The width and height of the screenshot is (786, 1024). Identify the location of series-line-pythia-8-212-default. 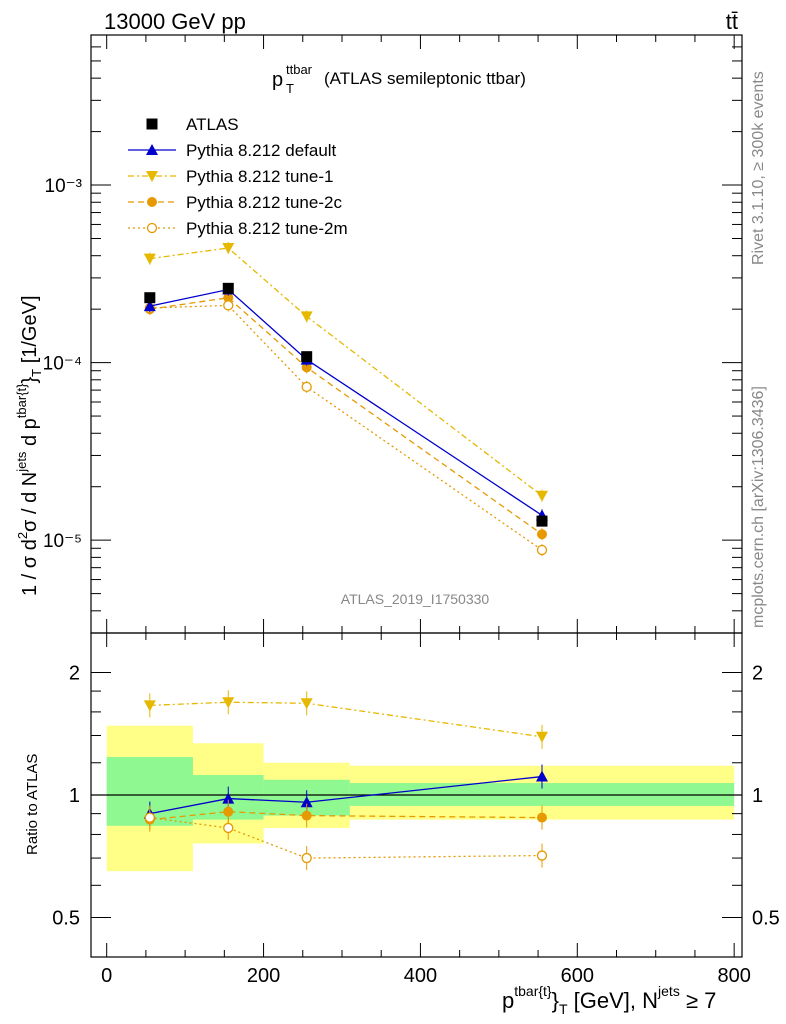
(346, 402).